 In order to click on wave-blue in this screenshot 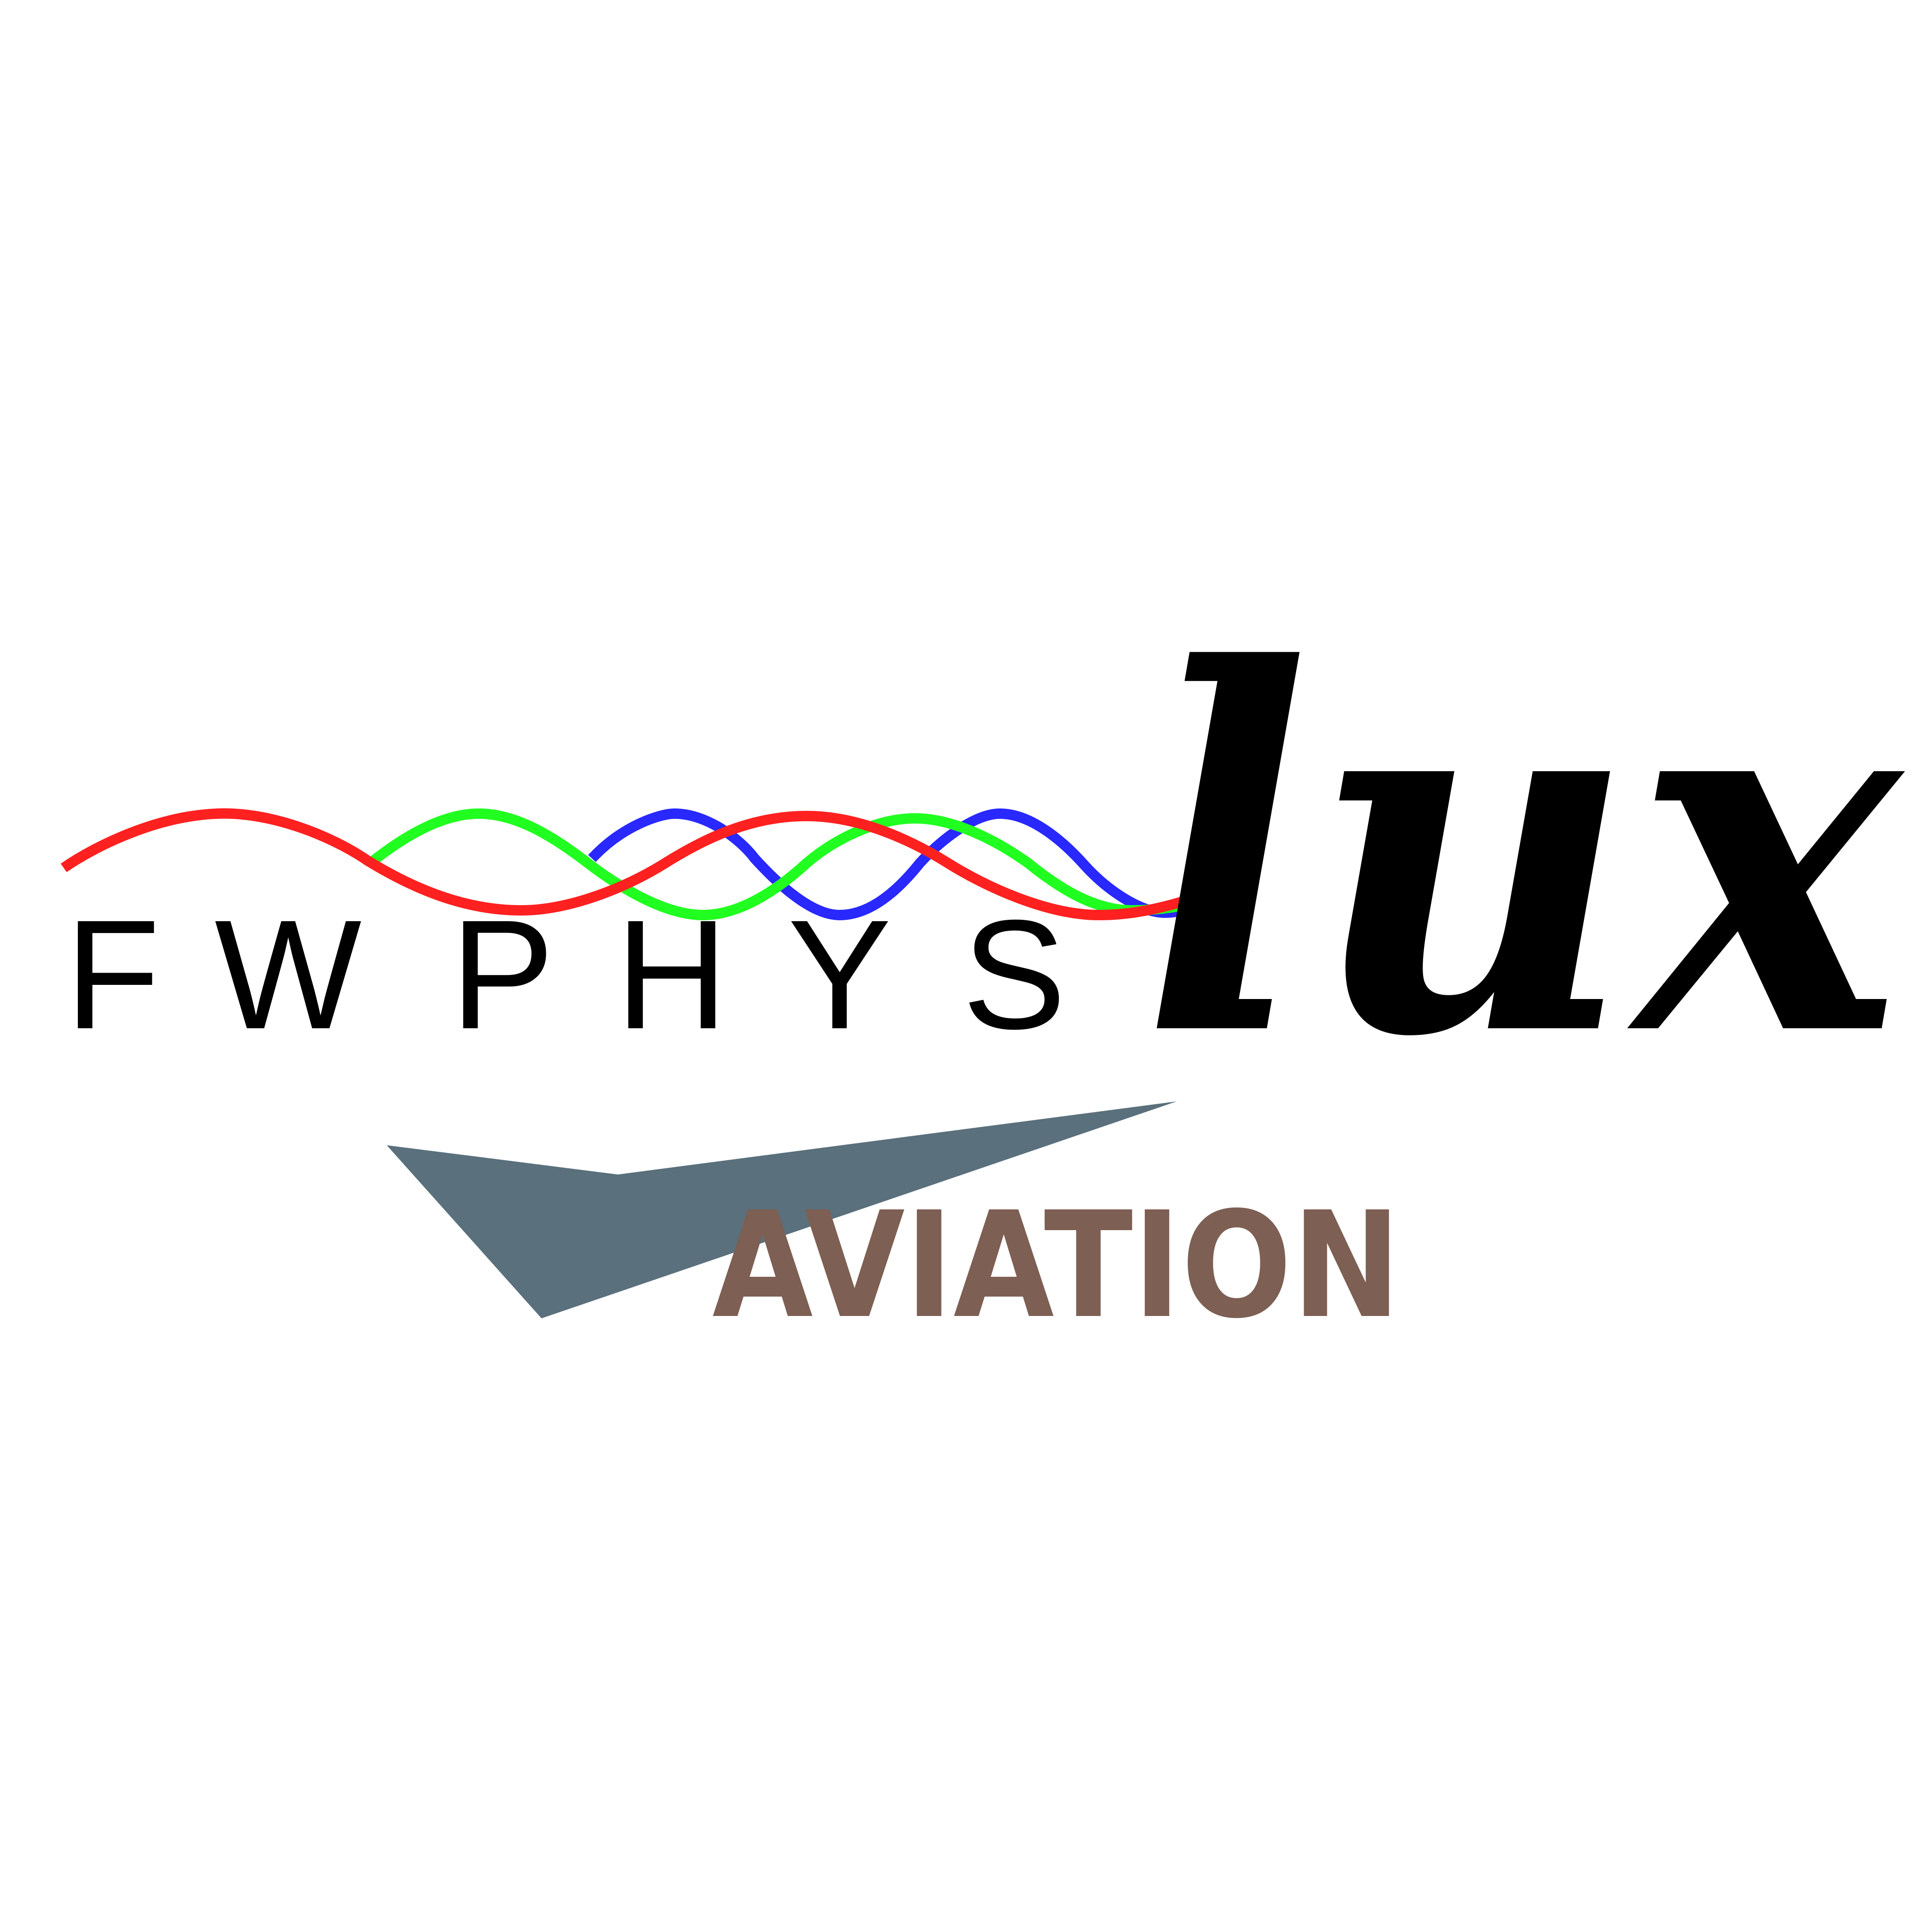, I will do `click(900, 865)`.